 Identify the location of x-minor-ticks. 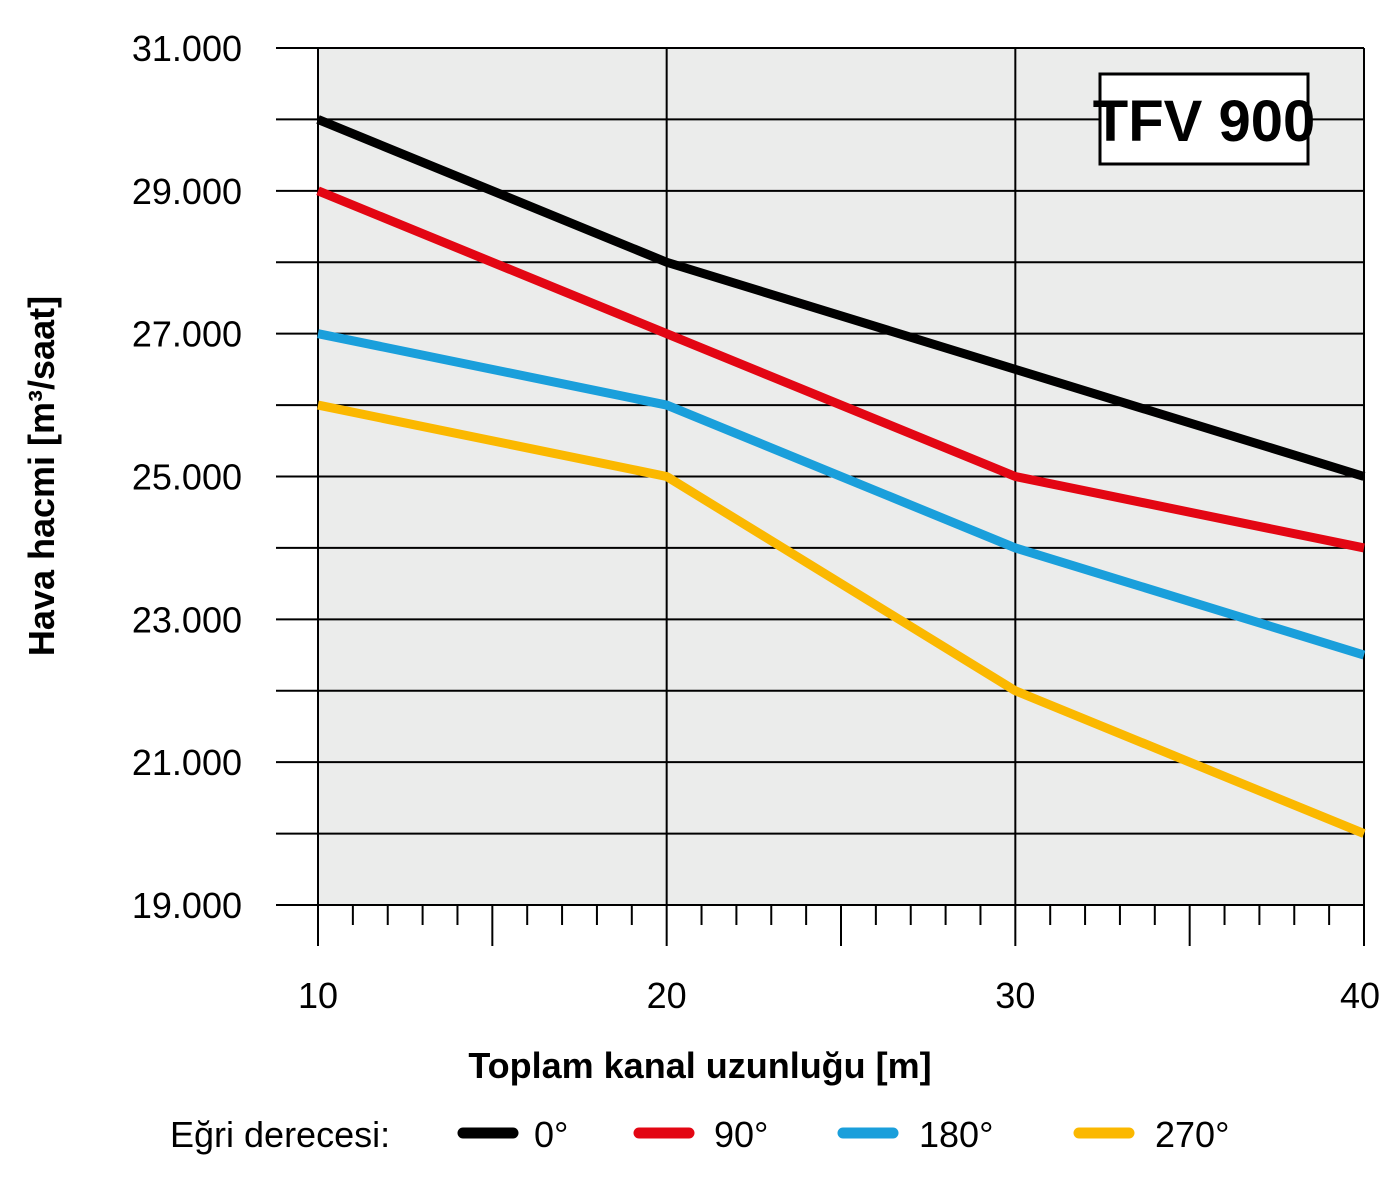
(841, 925).